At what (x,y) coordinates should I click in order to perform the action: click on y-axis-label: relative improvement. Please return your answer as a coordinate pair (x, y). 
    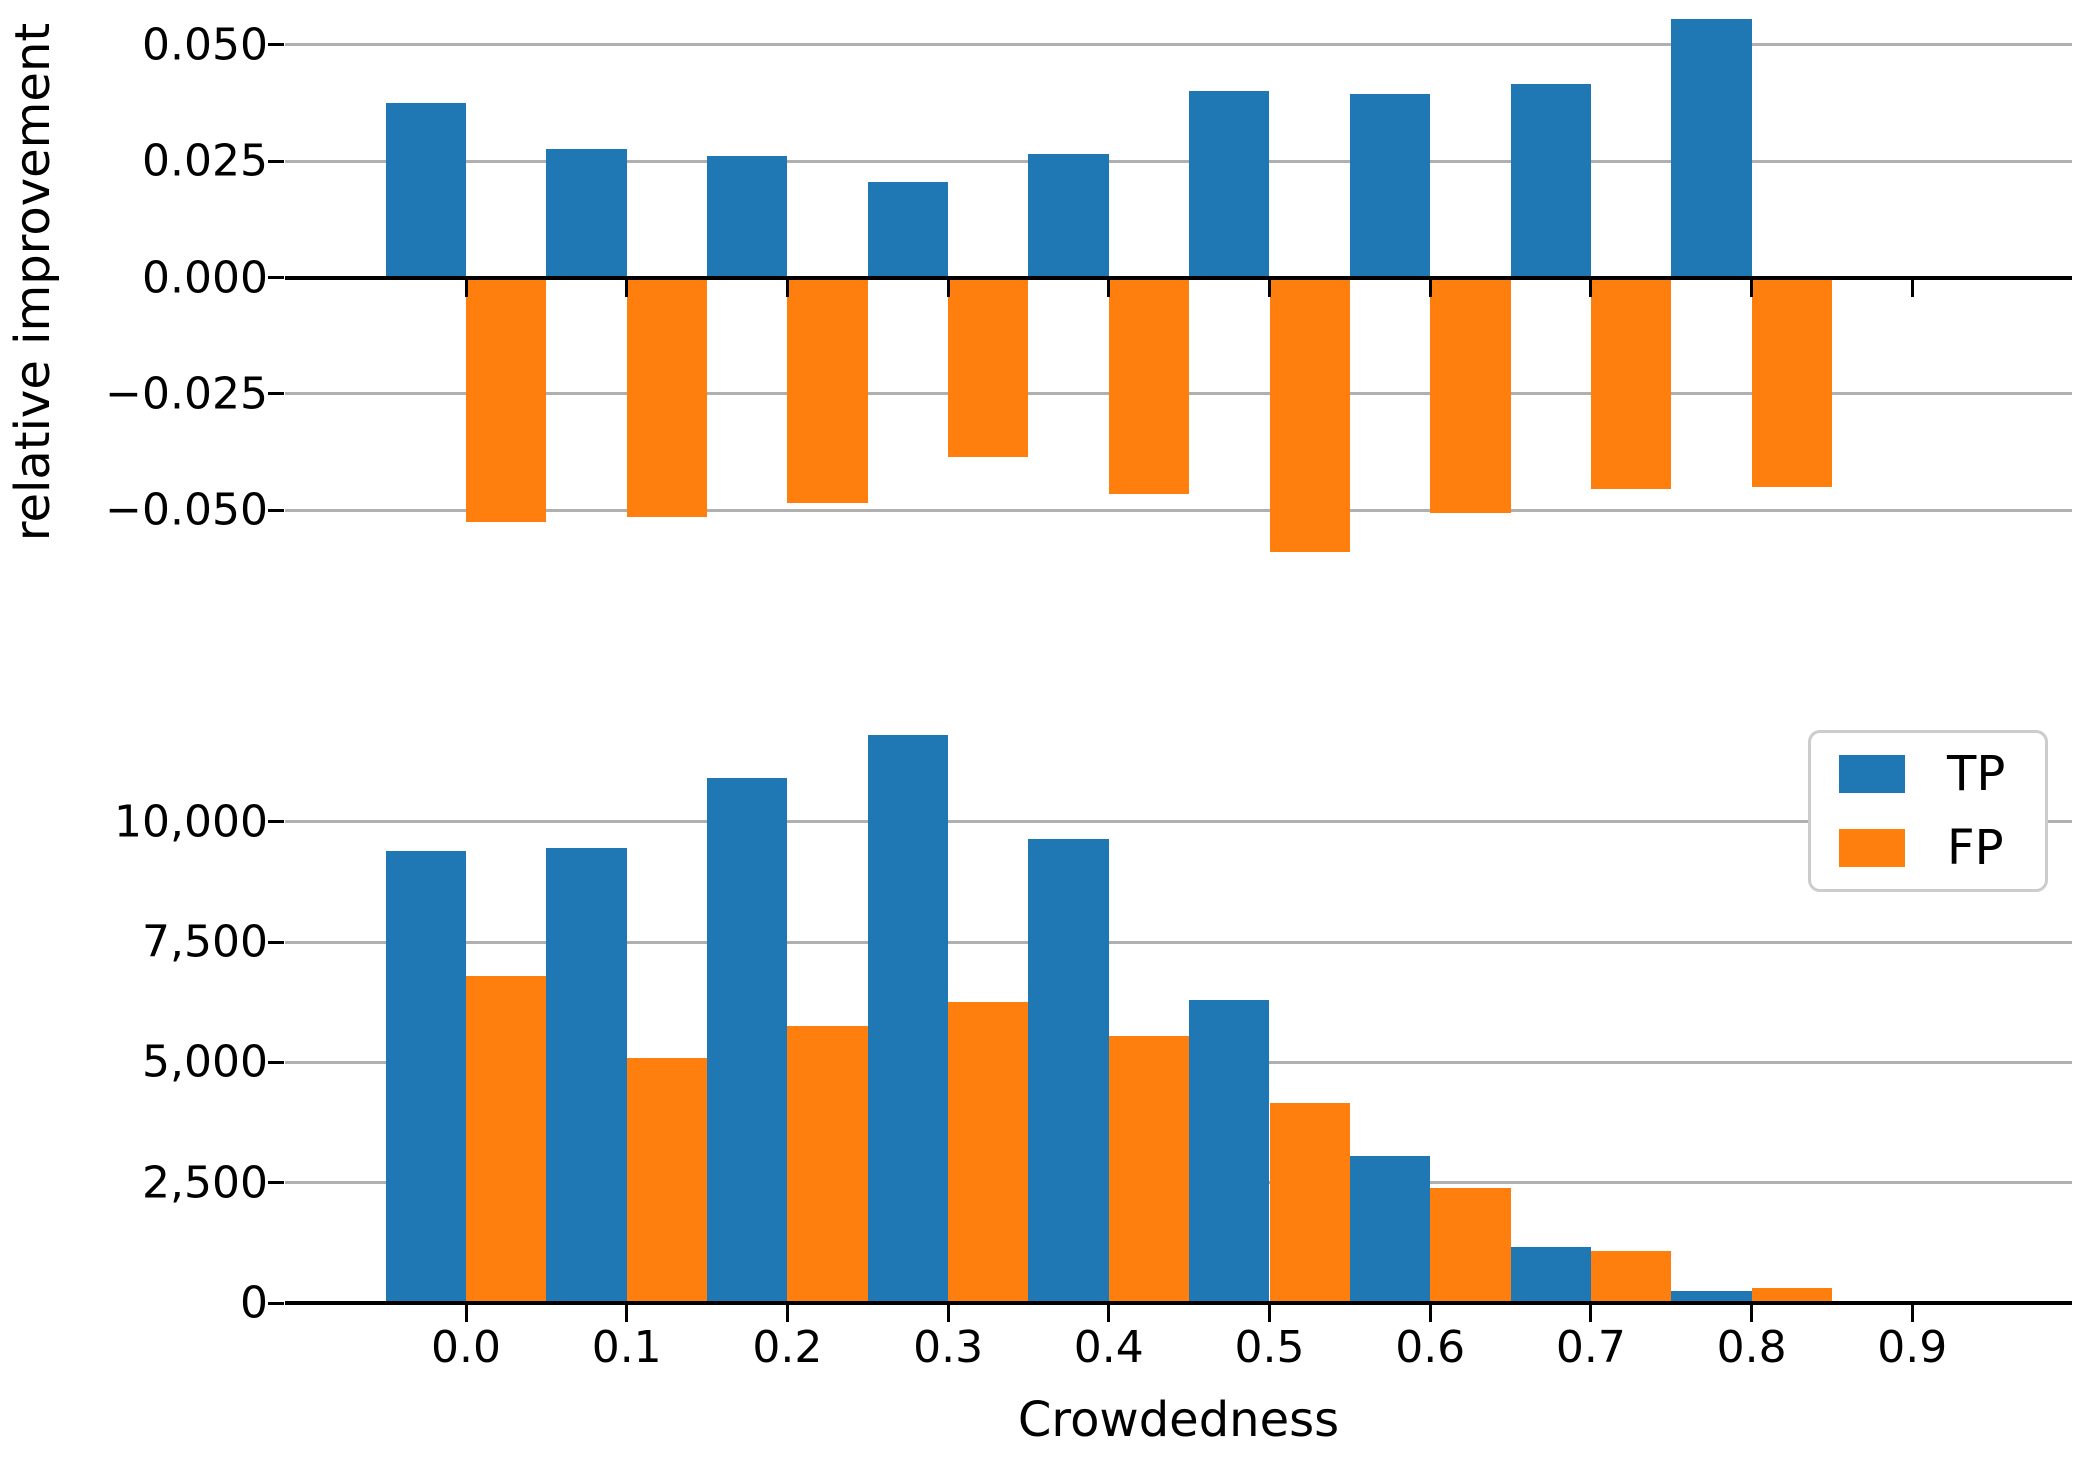
    Looking at the image, I should click on (33, 282).